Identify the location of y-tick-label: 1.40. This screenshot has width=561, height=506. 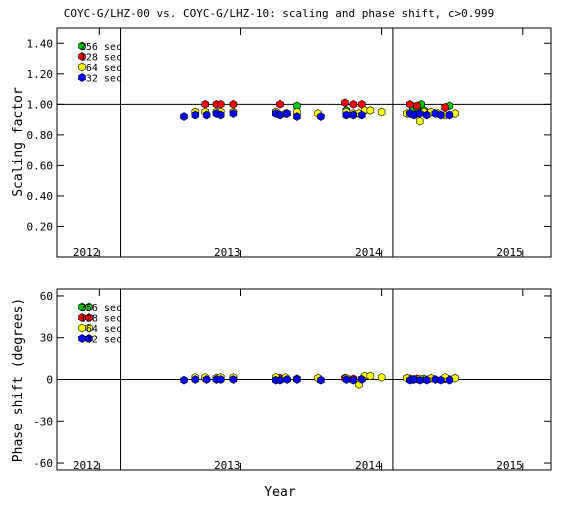
(40, 43).